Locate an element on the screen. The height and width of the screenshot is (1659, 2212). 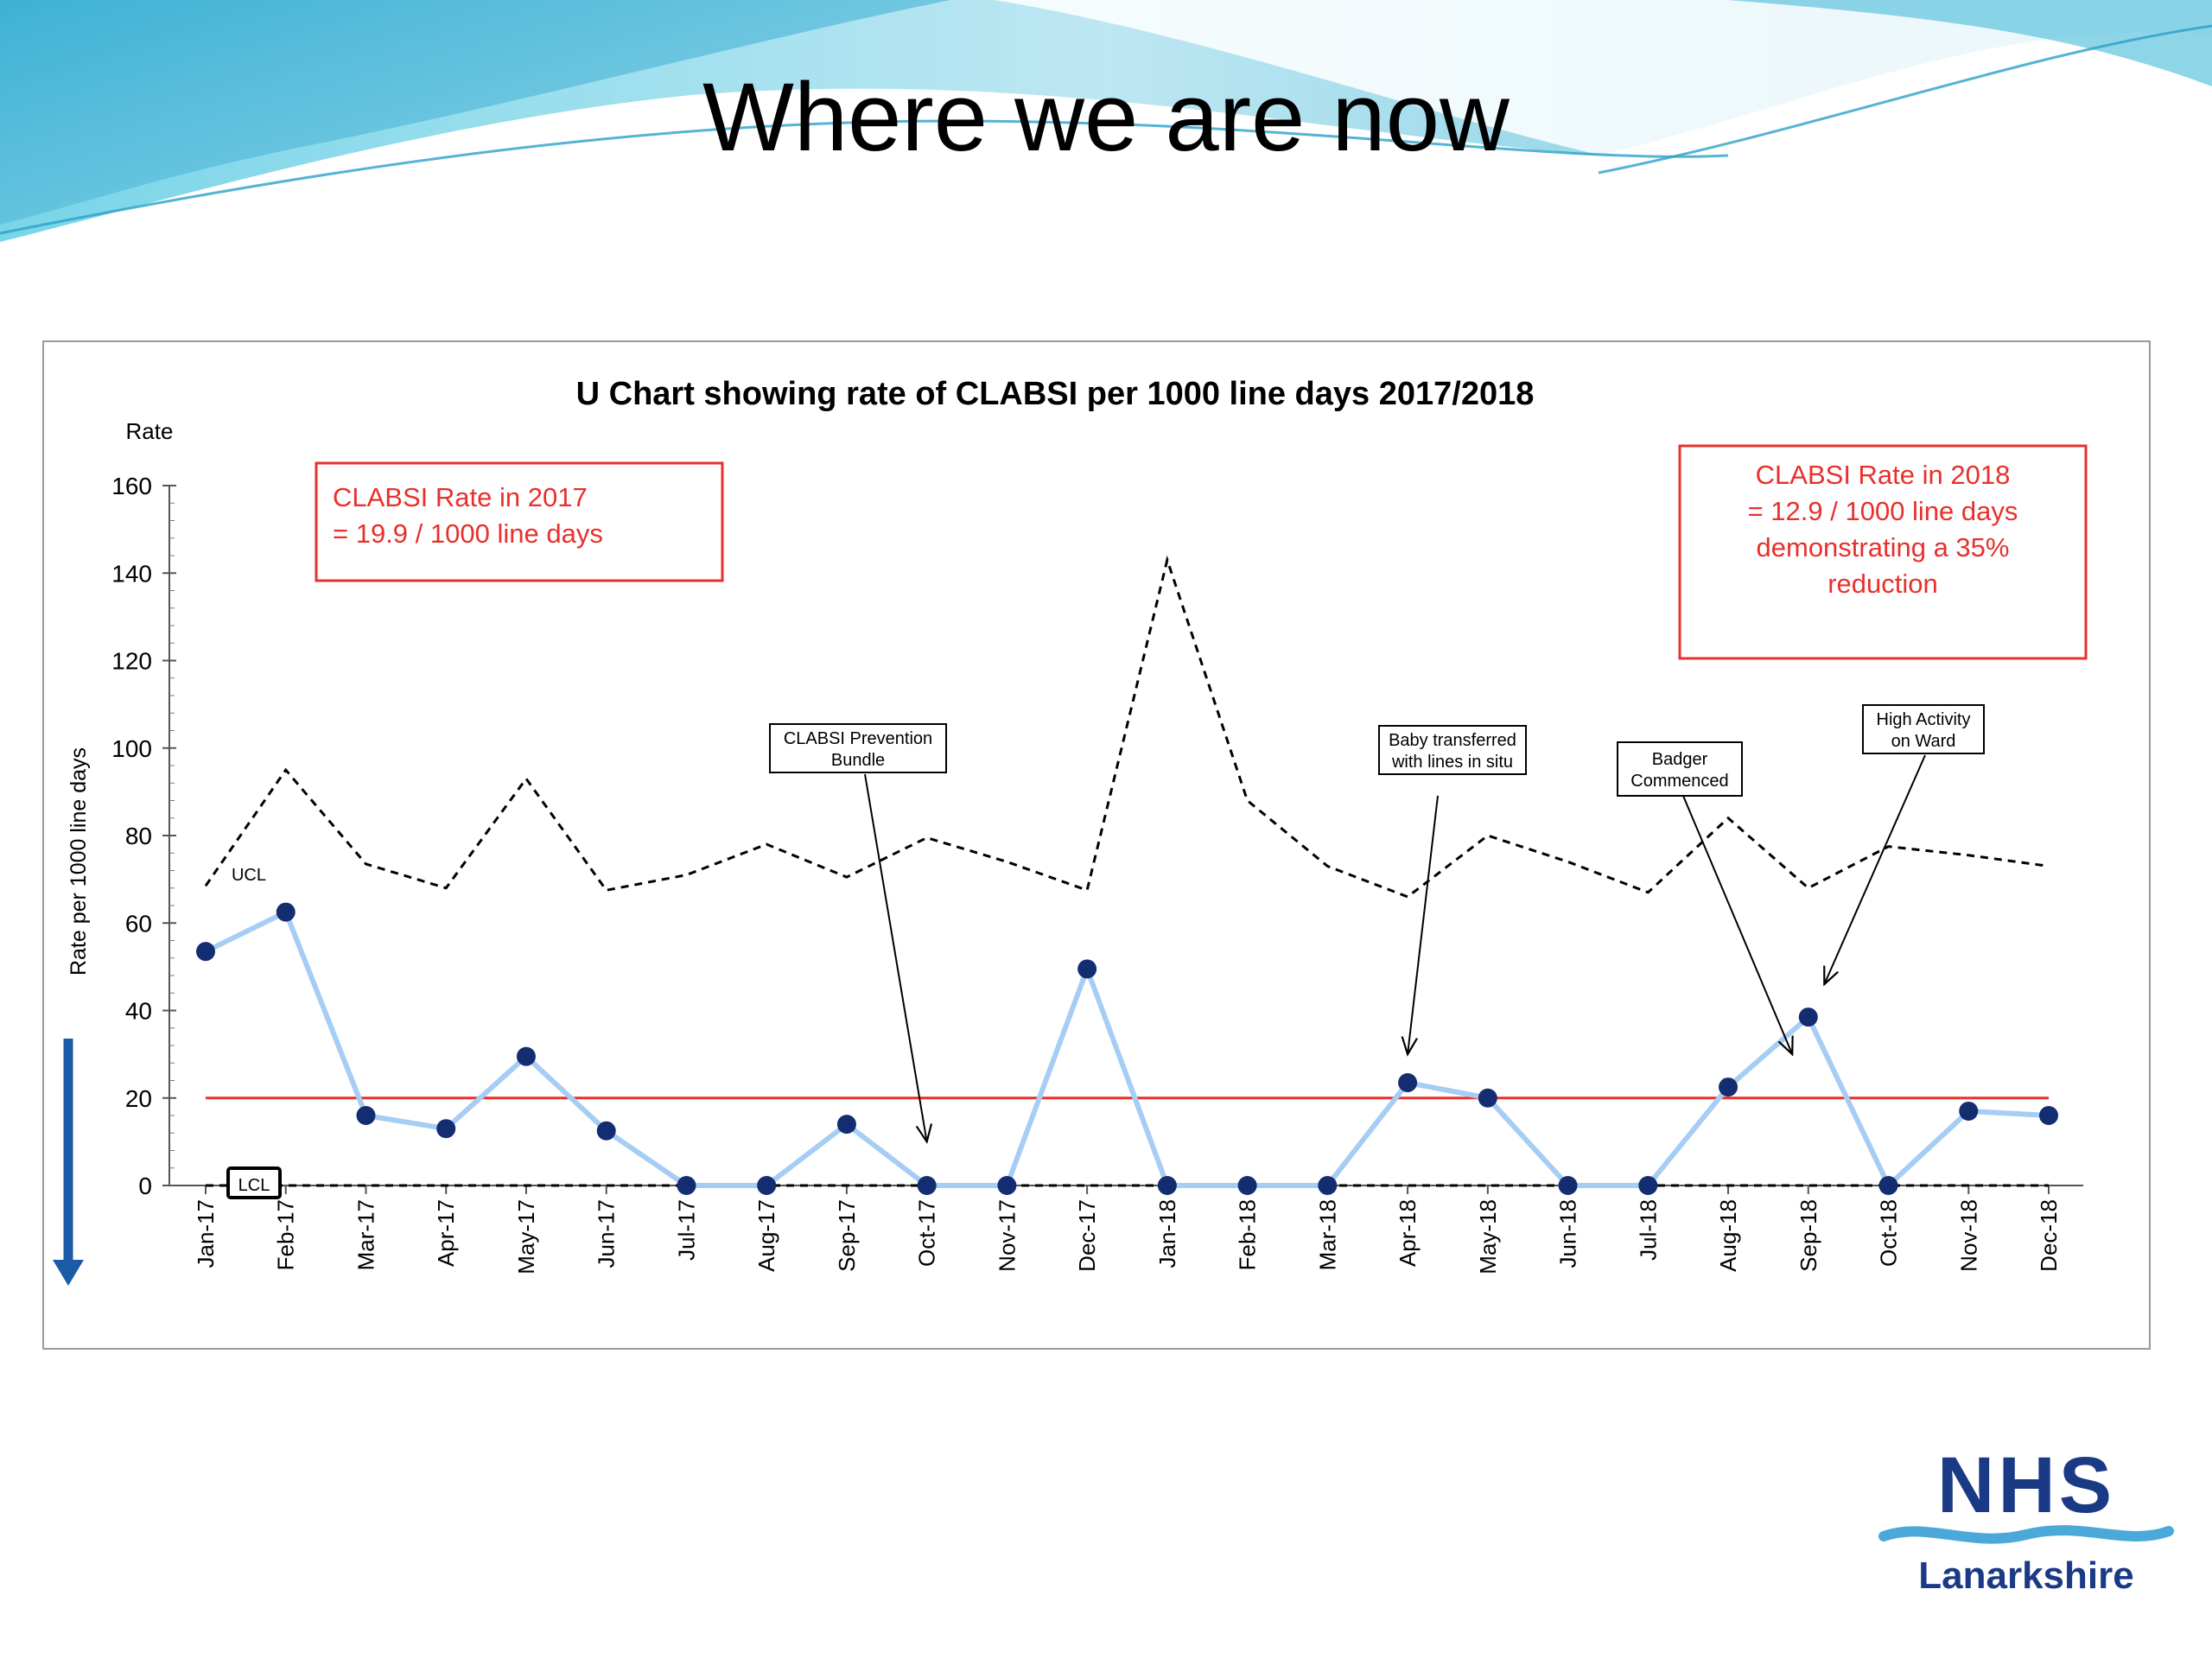
y-tick-label: 60 is located at coordinates (138, 923).